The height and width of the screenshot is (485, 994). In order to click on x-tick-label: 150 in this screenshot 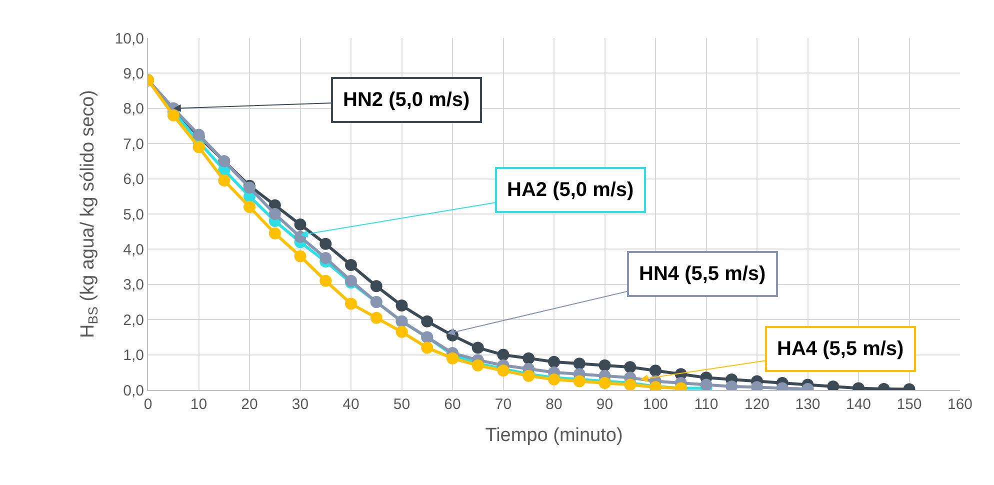, I will do `click(909, 404)`.